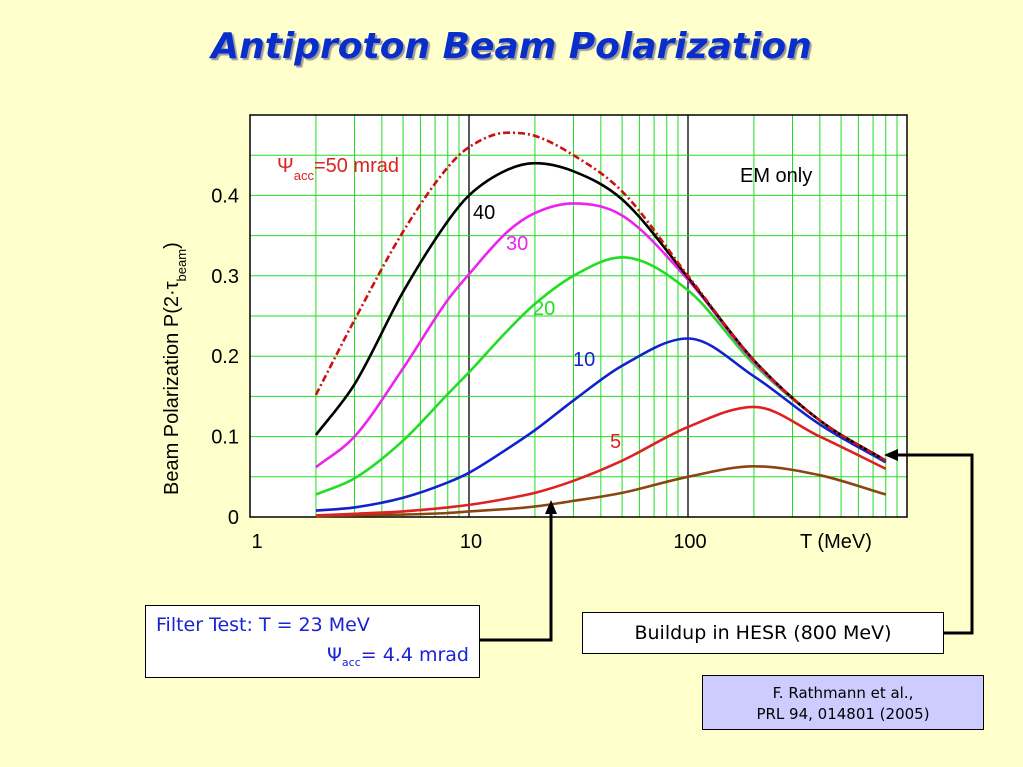 The width and height of the screenshot is (1023, 767). What do you see at coordinates (843, 714) in the screenshot?
I see `reference-line2: PRL 94, 014801 (2005)` at bounding box center [843, 714].